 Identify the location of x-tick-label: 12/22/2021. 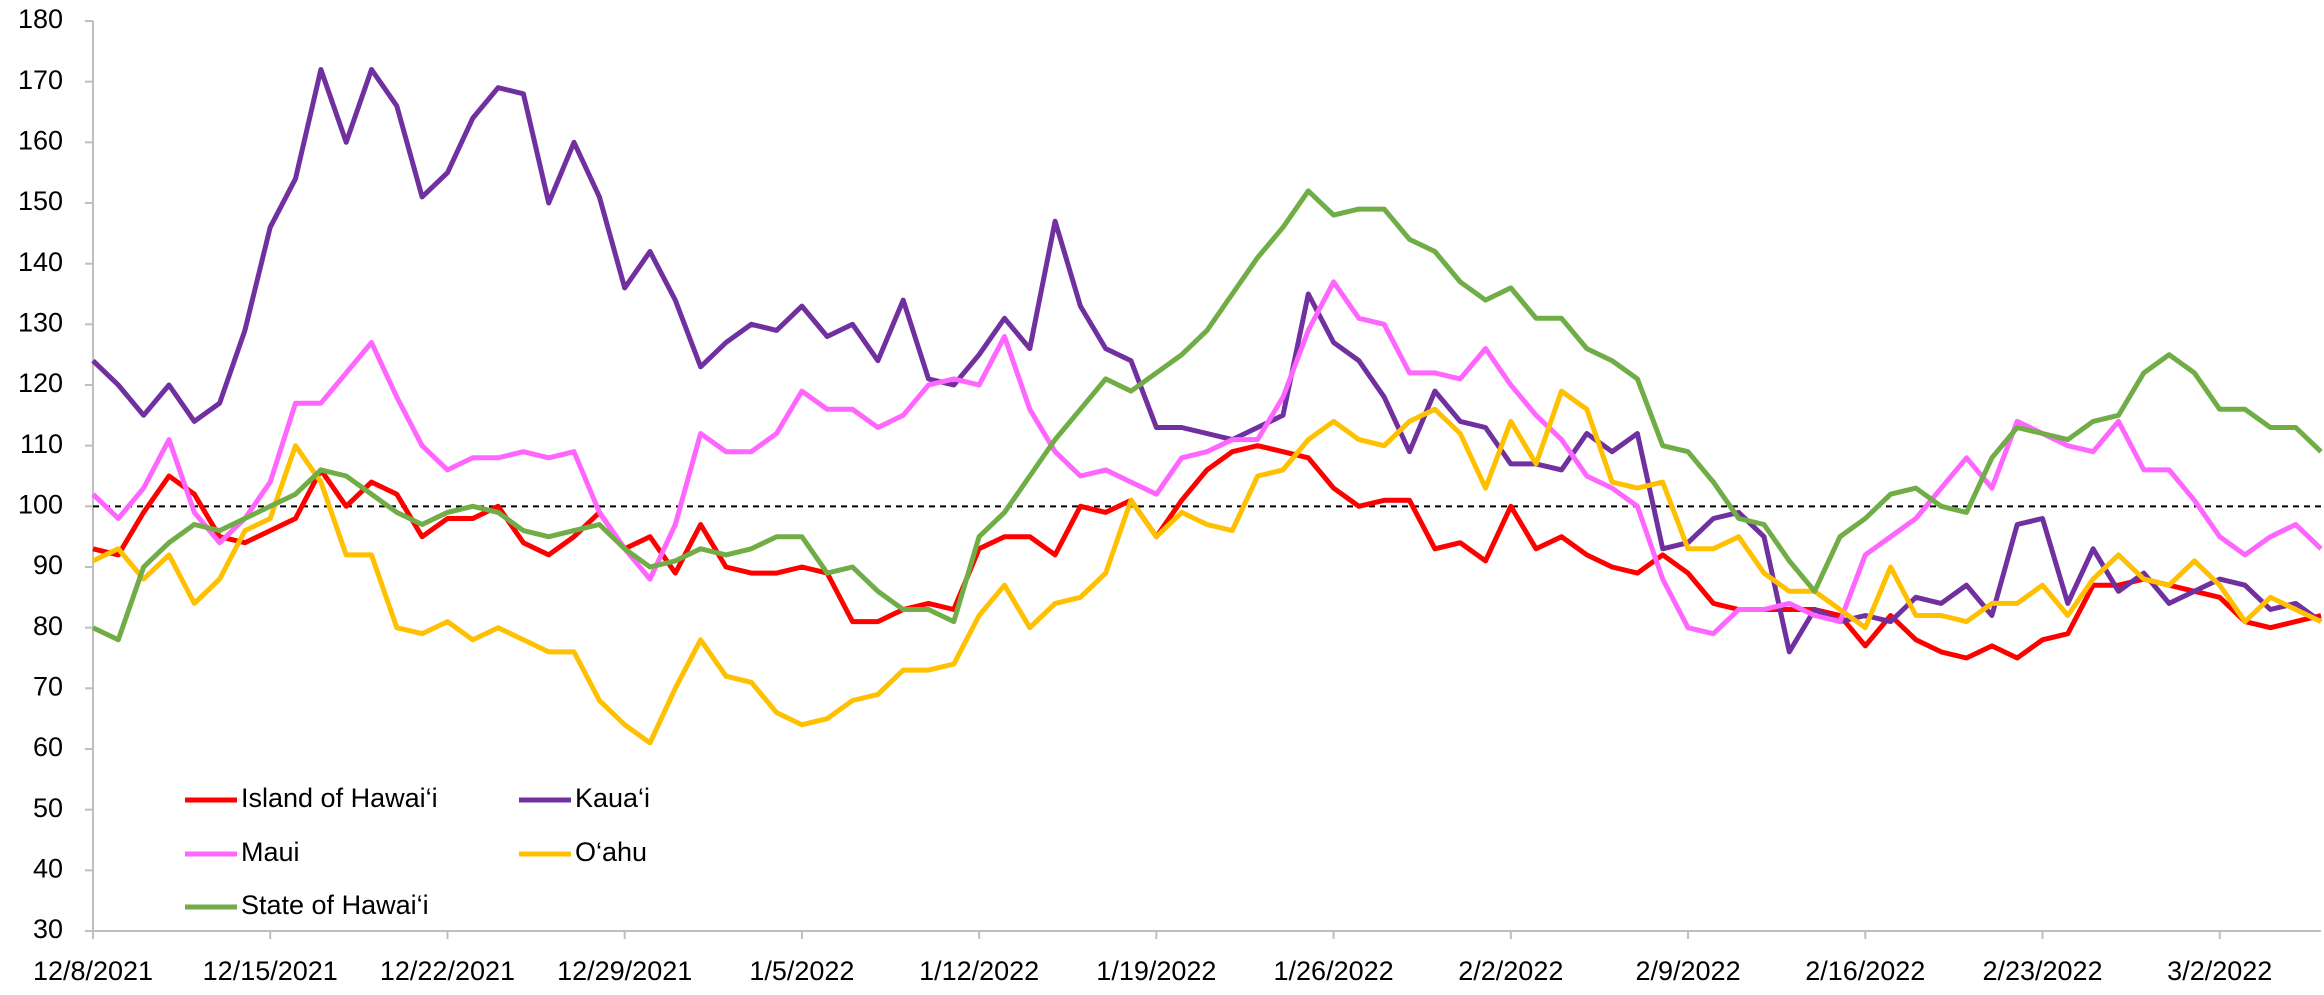
(447, 971).